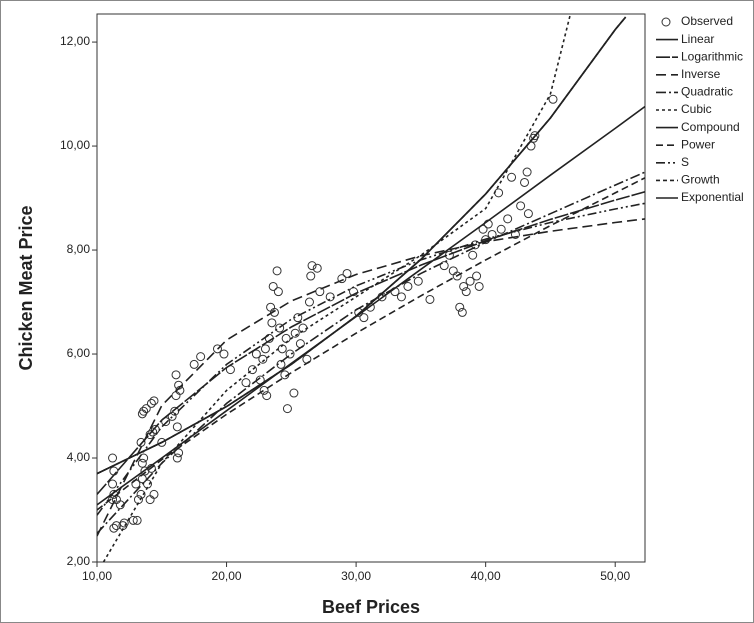 The width and height of the screenshot is (754, 623). Describe the element at coordinates (696, 109) in the screenshot. I see `legend-label: Cubic` at that location.